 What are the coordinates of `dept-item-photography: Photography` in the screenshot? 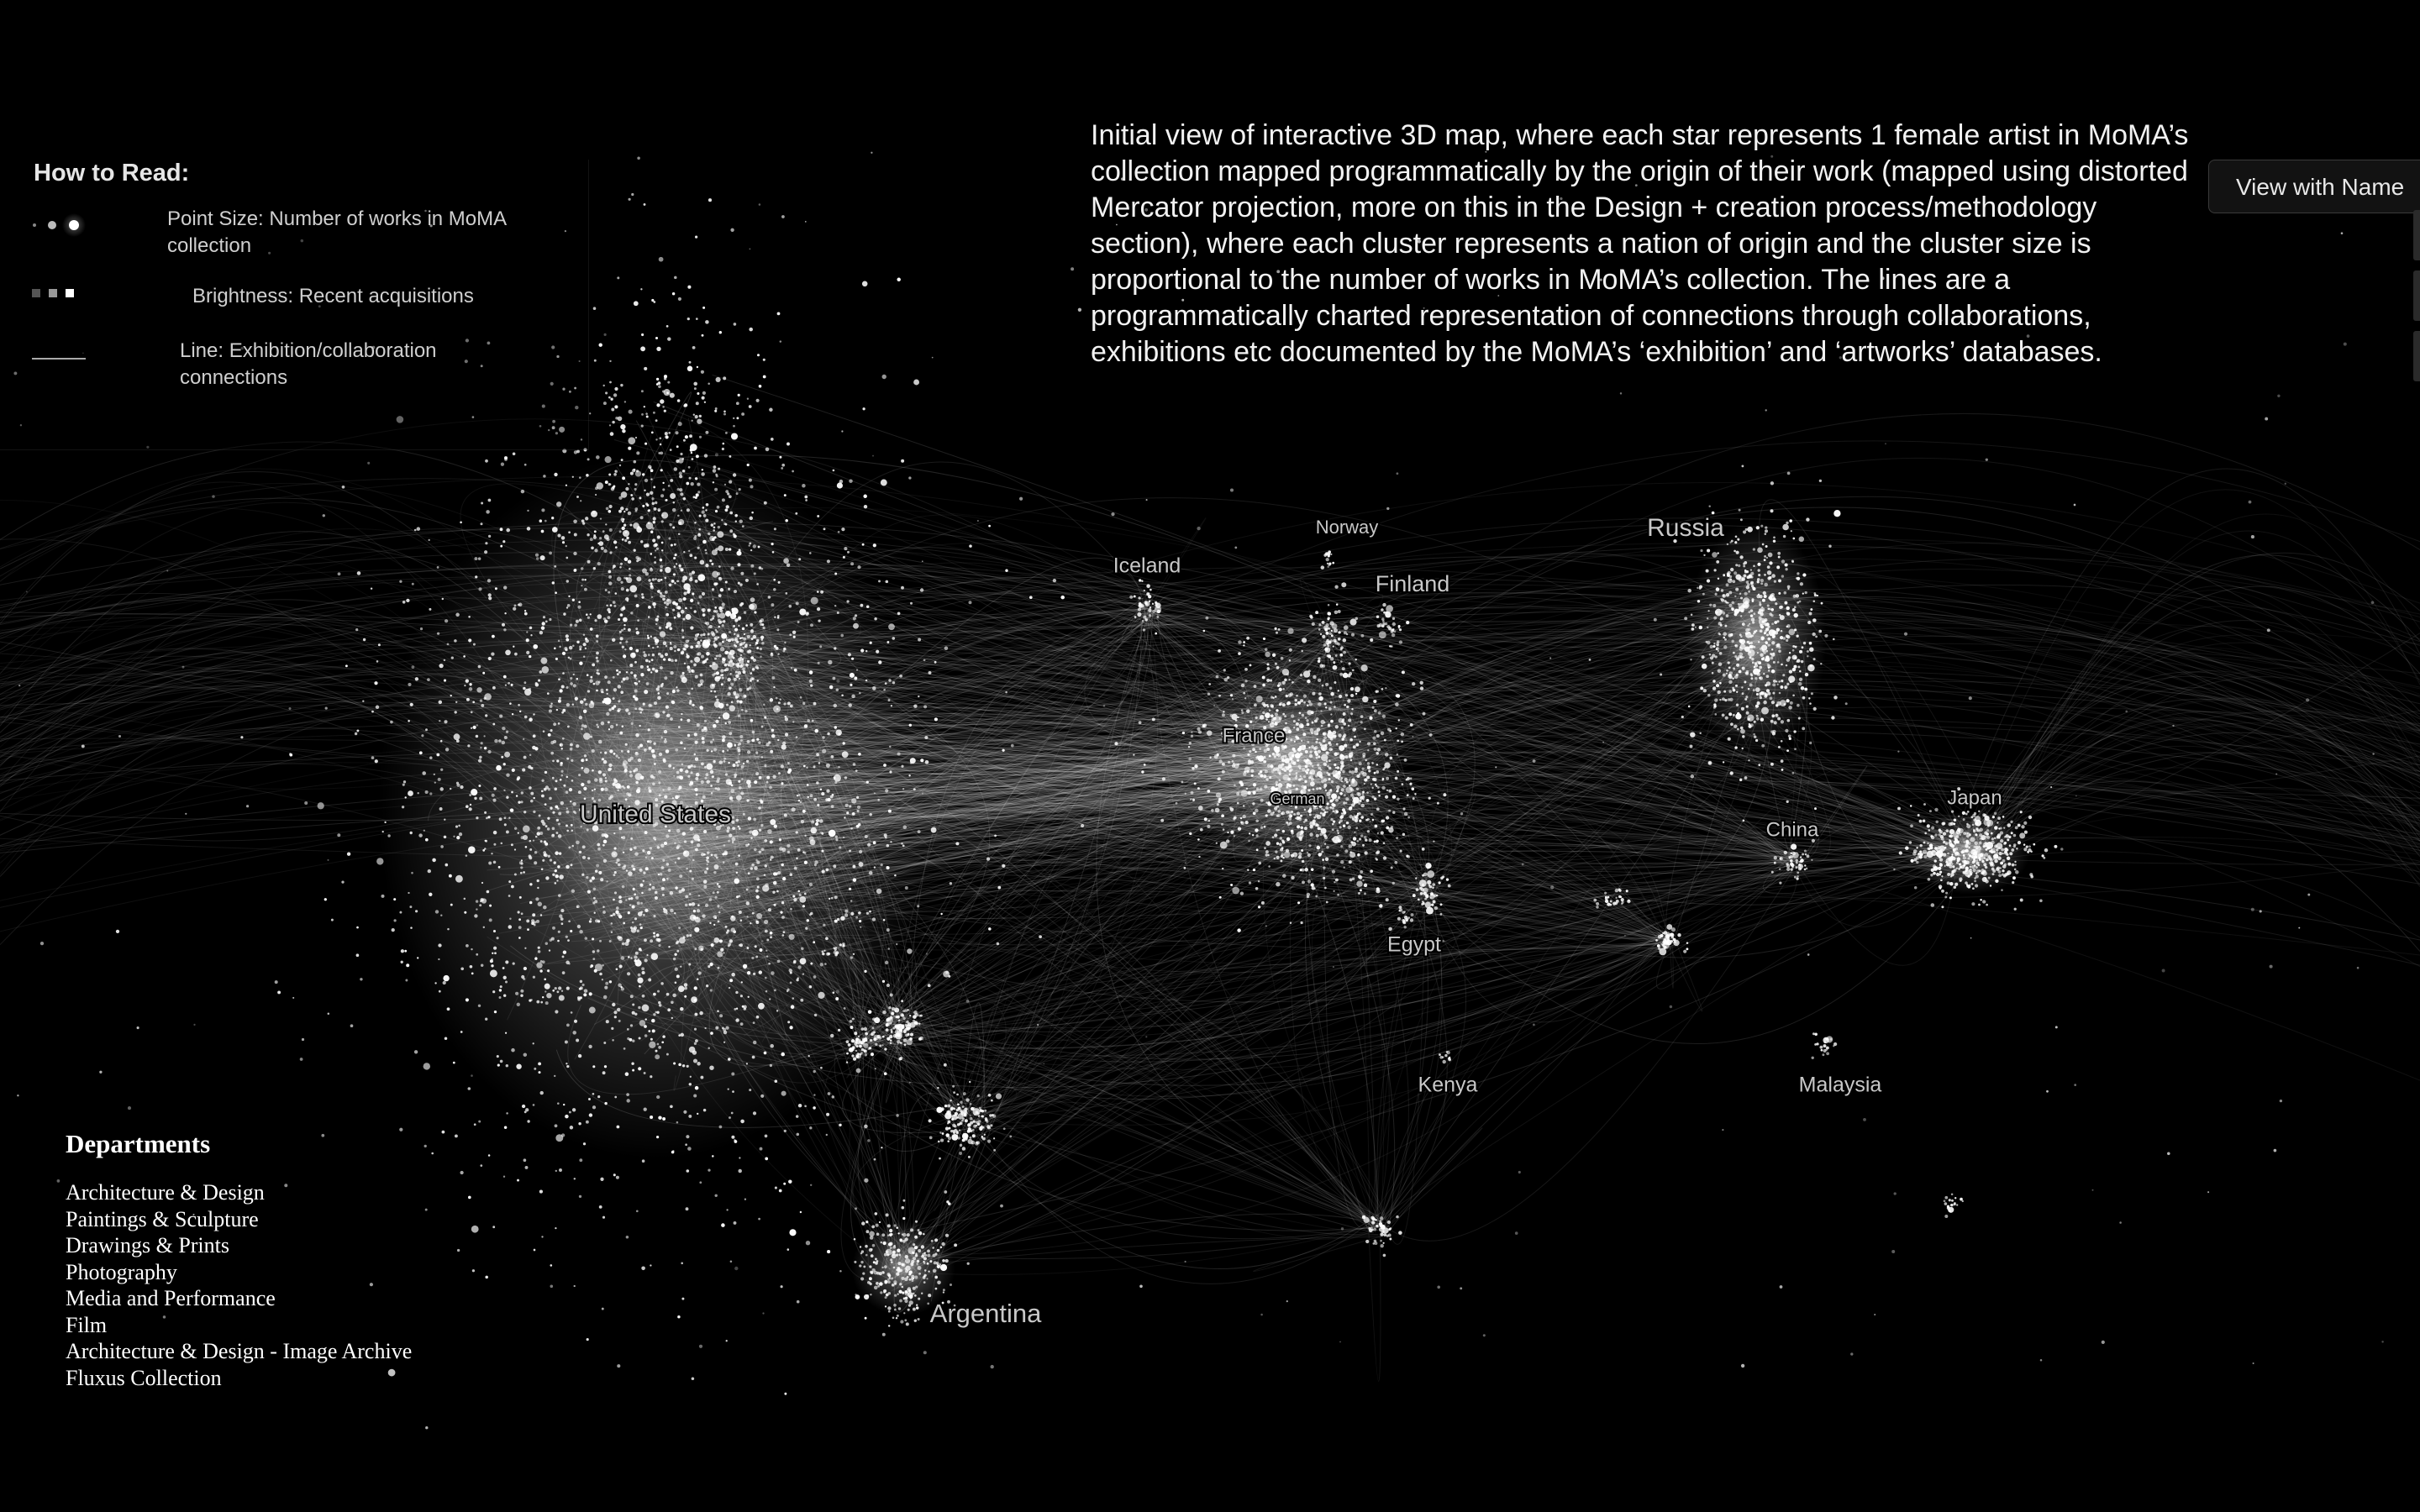 It's located at (121, 1271).